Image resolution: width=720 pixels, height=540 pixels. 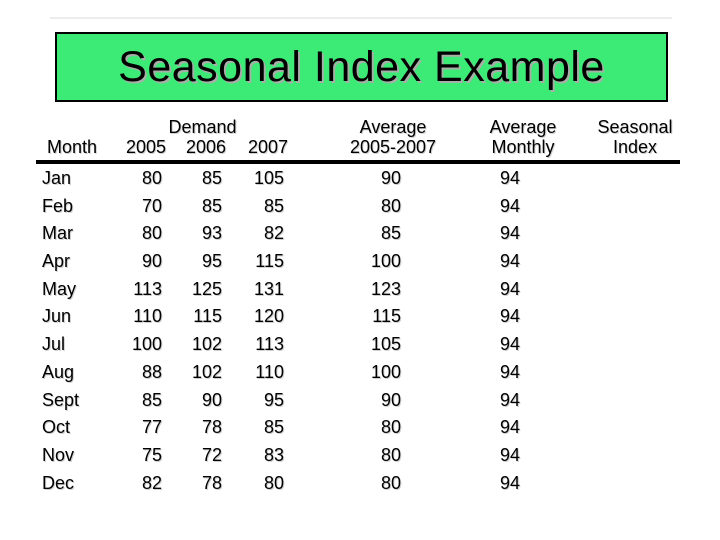 What do you see at coordinates (151, 454) in the screenshot?
I see `demand-2005-cell: 75` at bounding box center [151, 454].